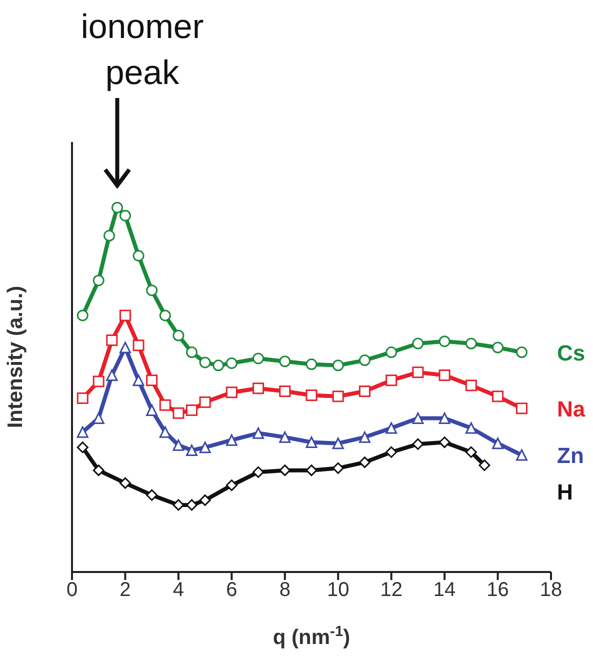 This screenshot has width=593, height=656. I want to click on text: ionomer peak, so click(142, 50).